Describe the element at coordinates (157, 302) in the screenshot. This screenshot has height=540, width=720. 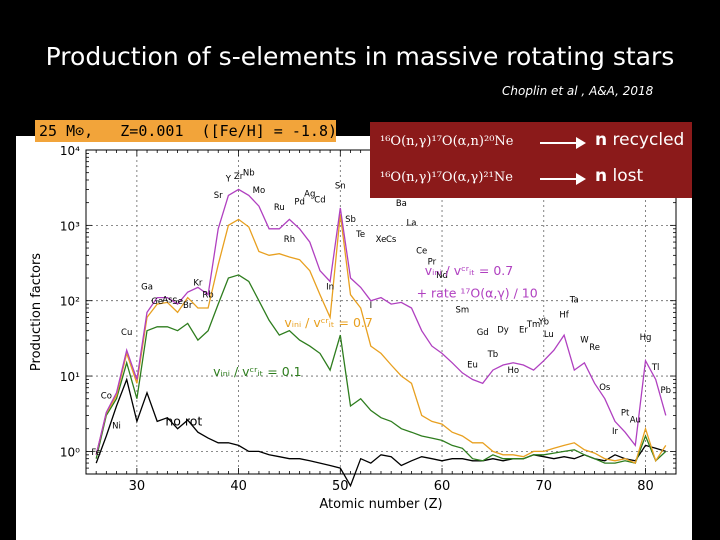
I see `element-label: Ge` at that location.